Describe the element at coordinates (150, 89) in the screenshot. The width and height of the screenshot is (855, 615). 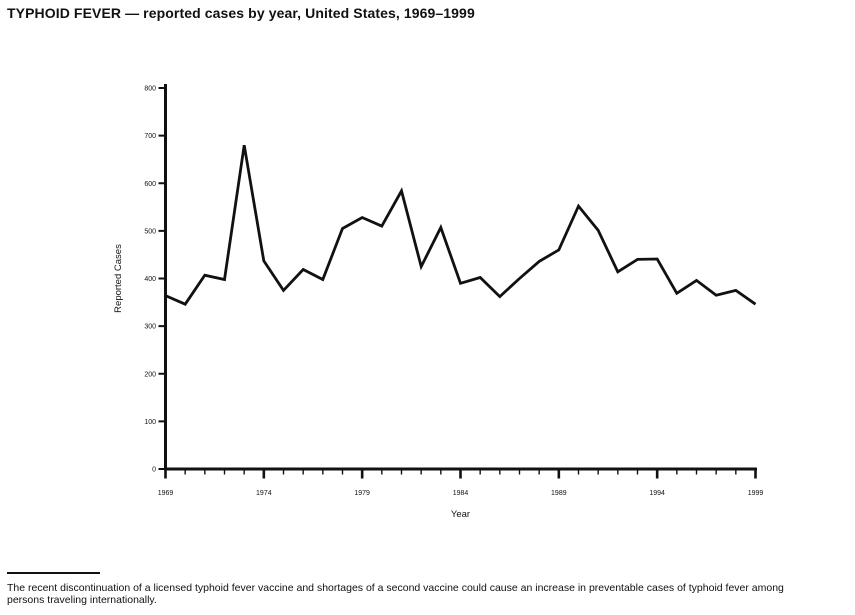
I see `y-tick-label: 800` at that location.